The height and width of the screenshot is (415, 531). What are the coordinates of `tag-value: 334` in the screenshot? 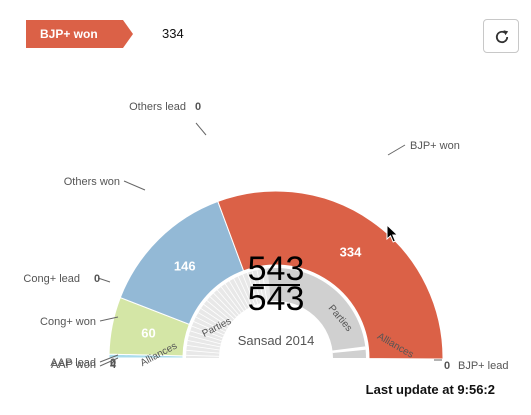 It's located at (173, 33).